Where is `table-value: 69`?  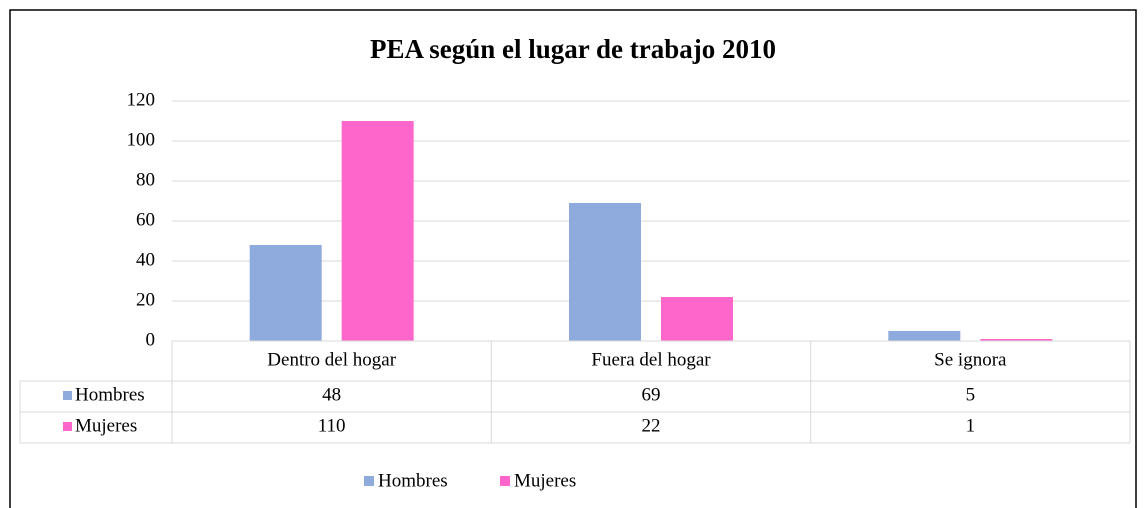
table-value: 69 is located at coordinates (651, 394).